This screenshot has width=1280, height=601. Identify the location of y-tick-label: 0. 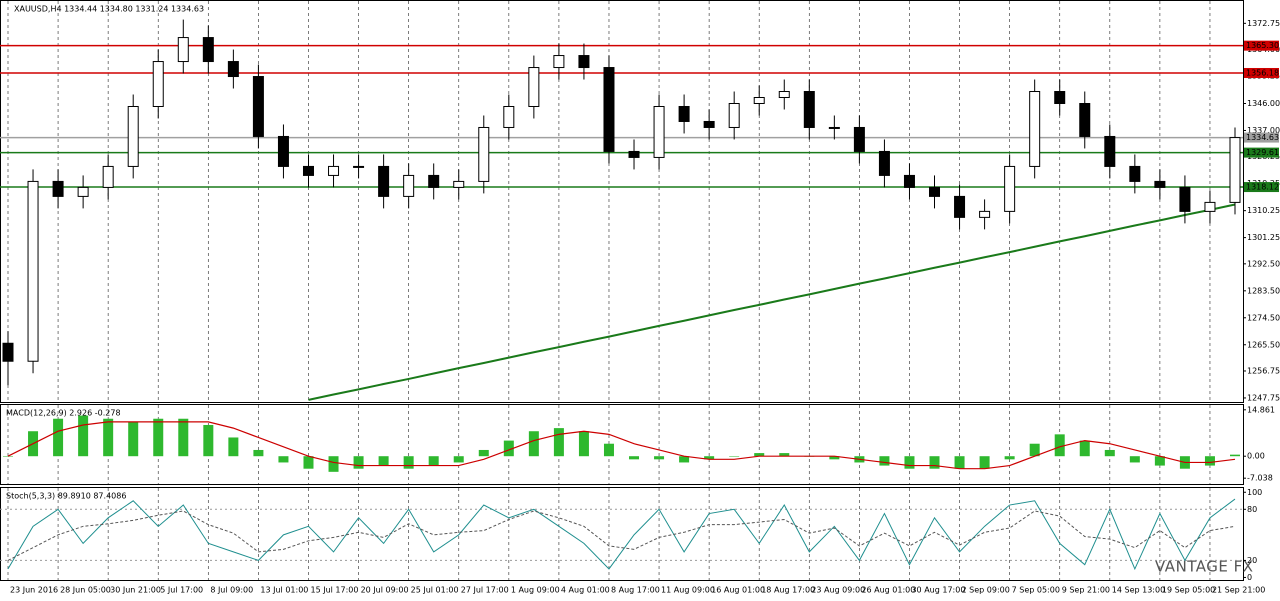
(1249, 577).